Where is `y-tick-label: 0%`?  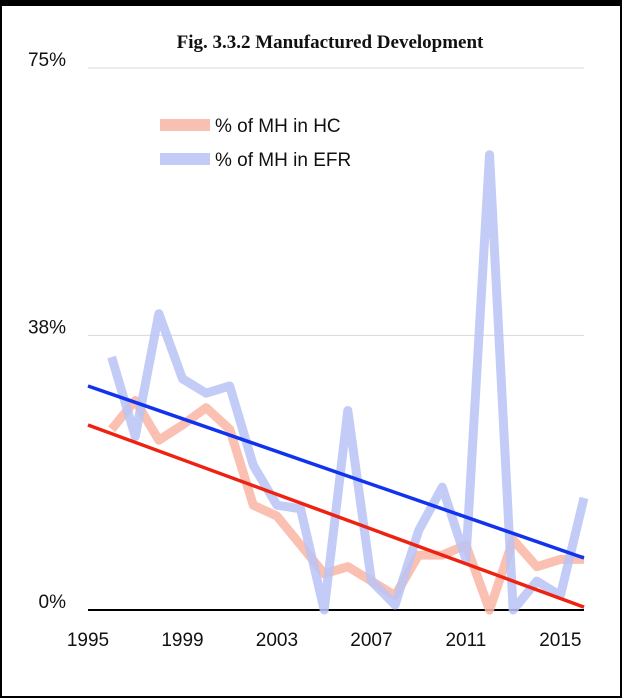 y-tick-label: 0% is located at coordinates (53, 602).